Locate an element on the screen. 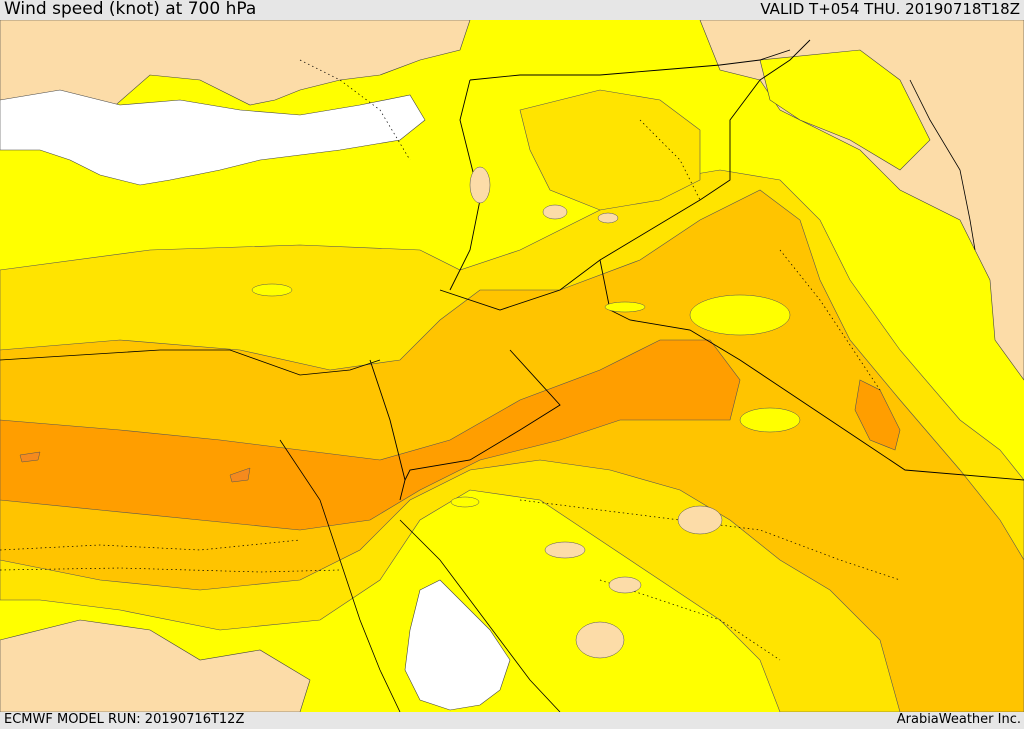 Image resolution: width=1024 pixels, height=729 pixels. low-wind-sudan is located at coordinates (155, 665).